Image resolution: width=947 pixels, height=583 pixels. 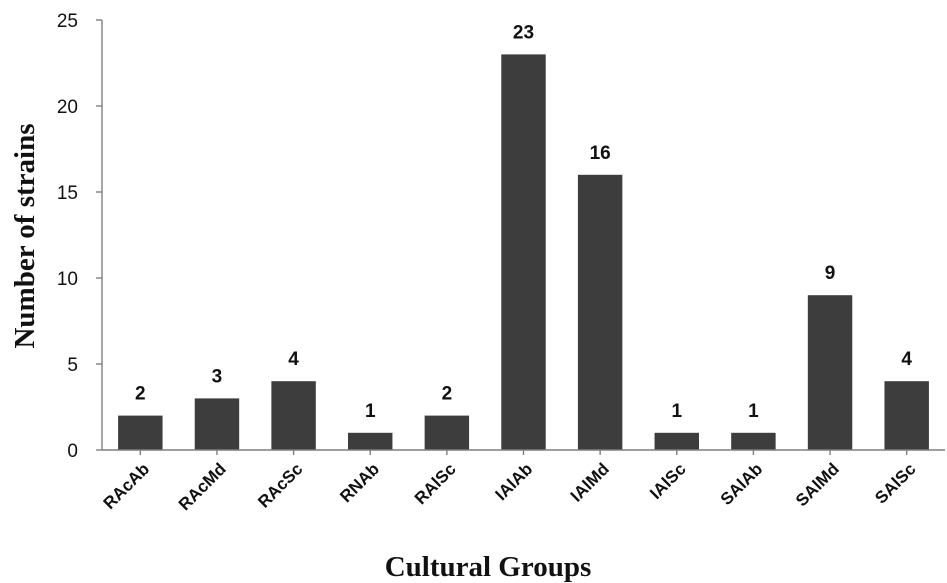 I want to click on x-tick-label: IAlSc, so click(x=668, y=481).